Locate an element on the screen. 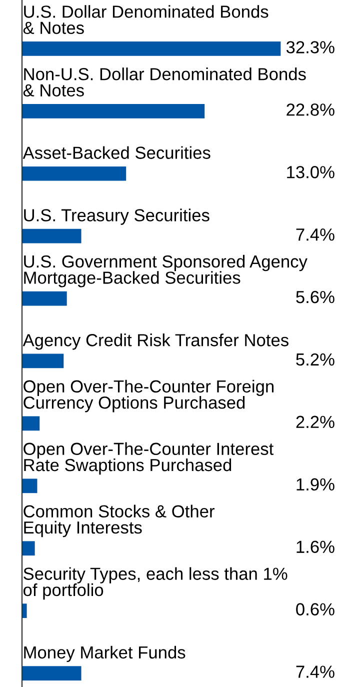 This screenshot has height=687, width=360. data-label: 13.0% is located at coordinates (310, 172).